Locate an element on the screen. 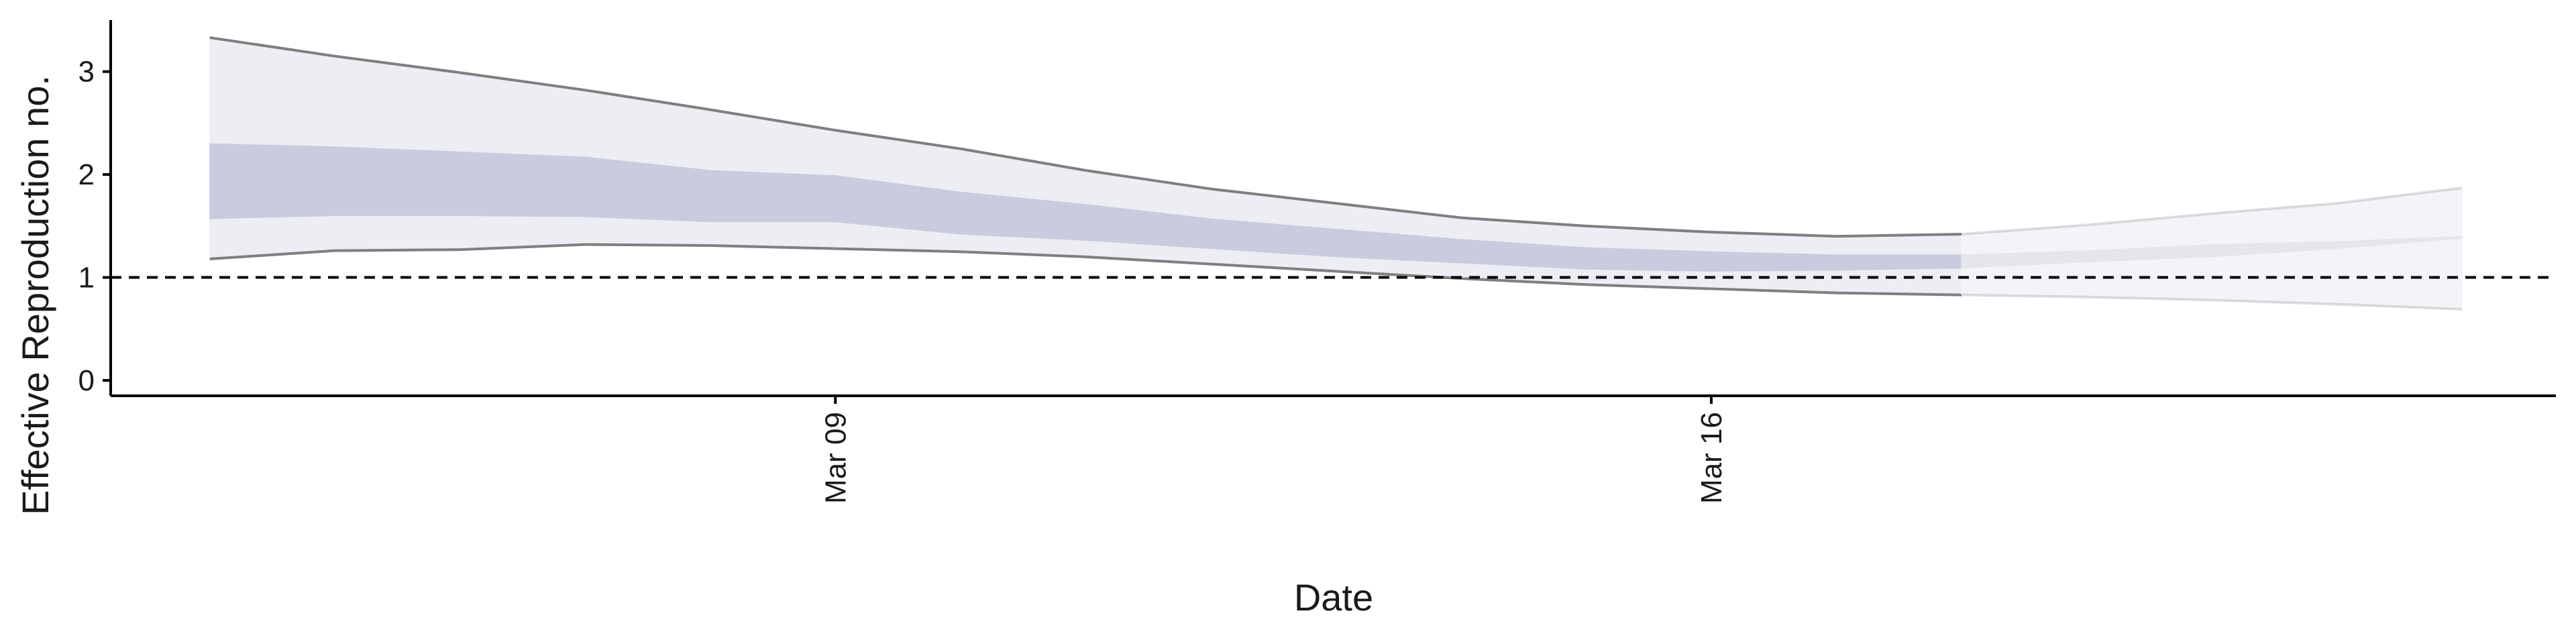  y-tick-label: 0 is located at coordinates (86, 380).